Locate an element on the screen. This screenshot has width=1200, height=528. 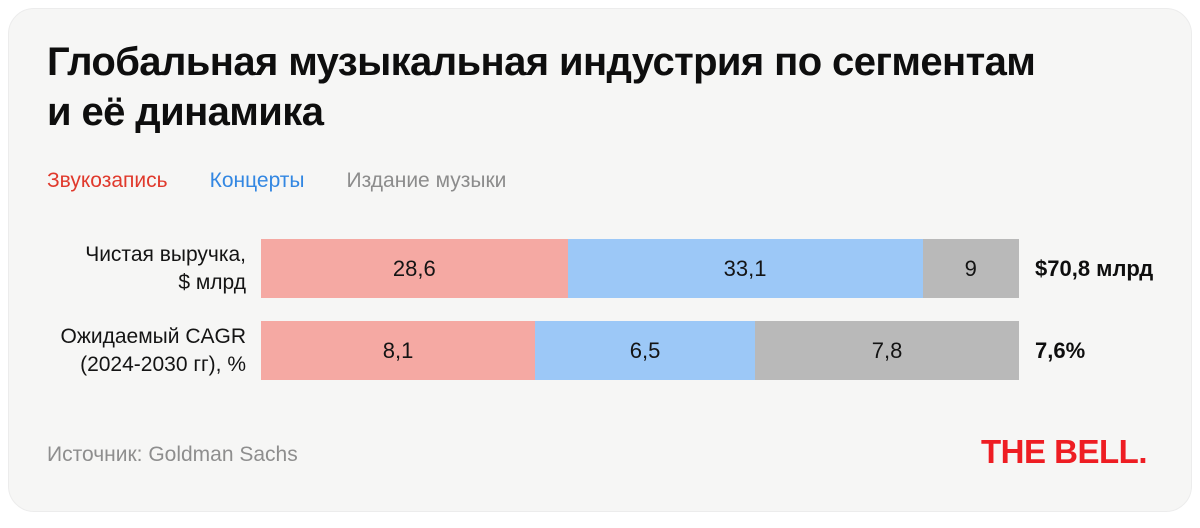
page-title-line2: и её динамика is located at coordinates (185, 112).